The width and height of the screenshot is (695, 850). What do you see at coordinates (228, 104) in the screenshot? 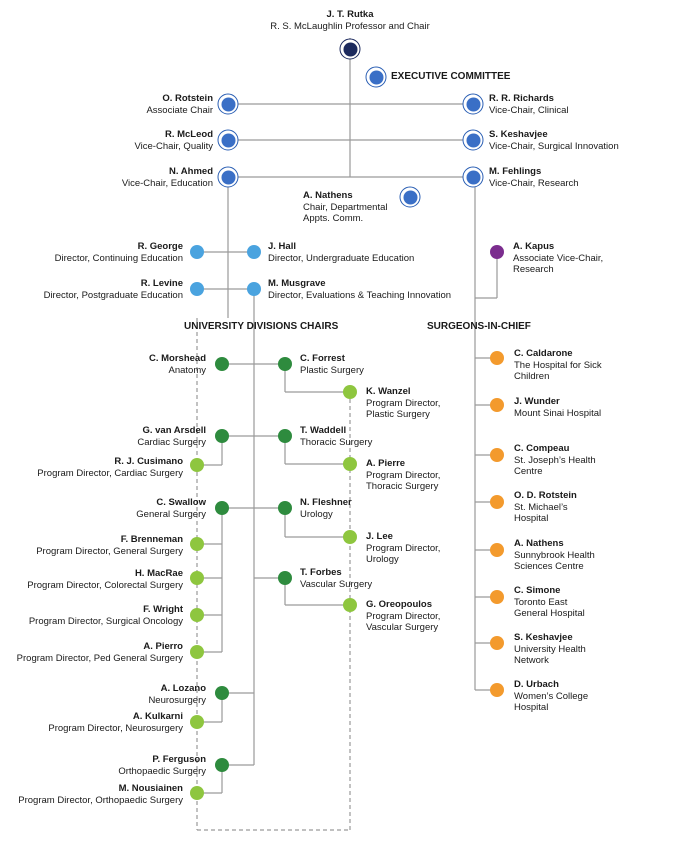
I see `exec-rotstein-node` at bounding box center [228, 104].